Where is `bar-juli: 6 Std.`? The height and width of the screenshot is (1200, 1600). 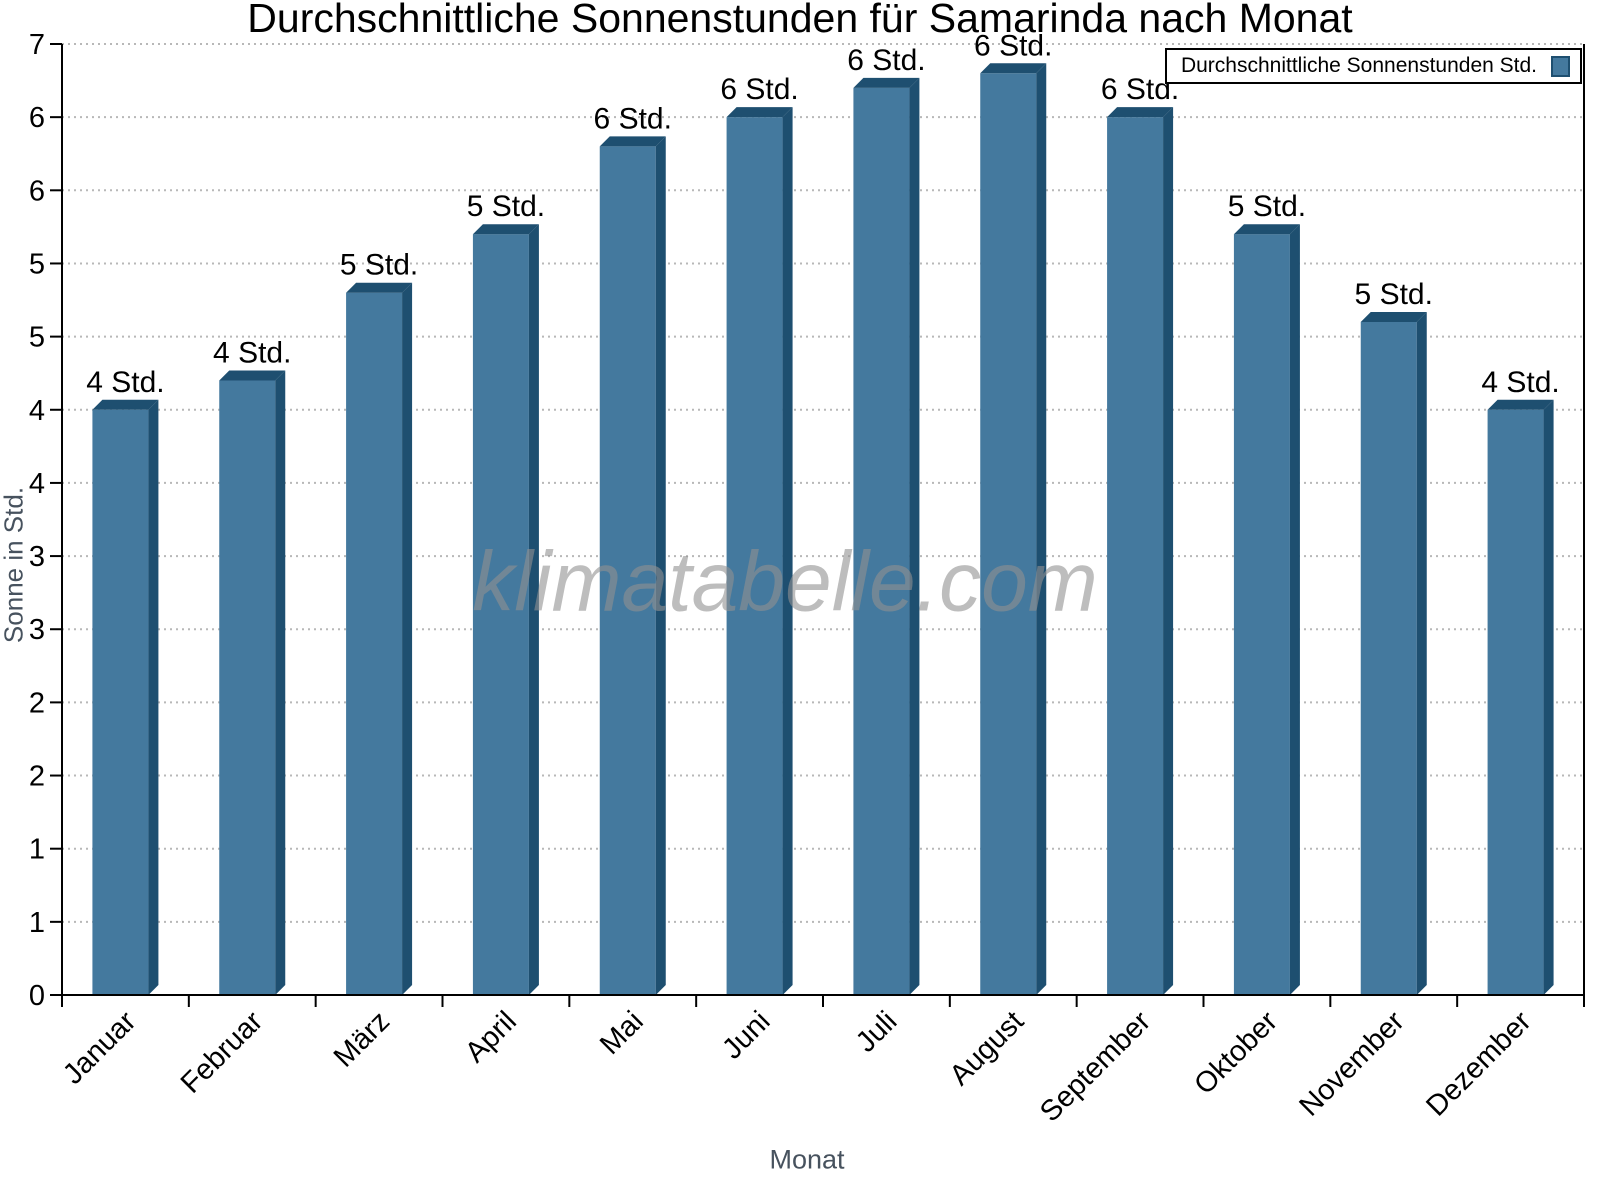 bar-juli: 6 Std. is located at coordinates (886, 519).